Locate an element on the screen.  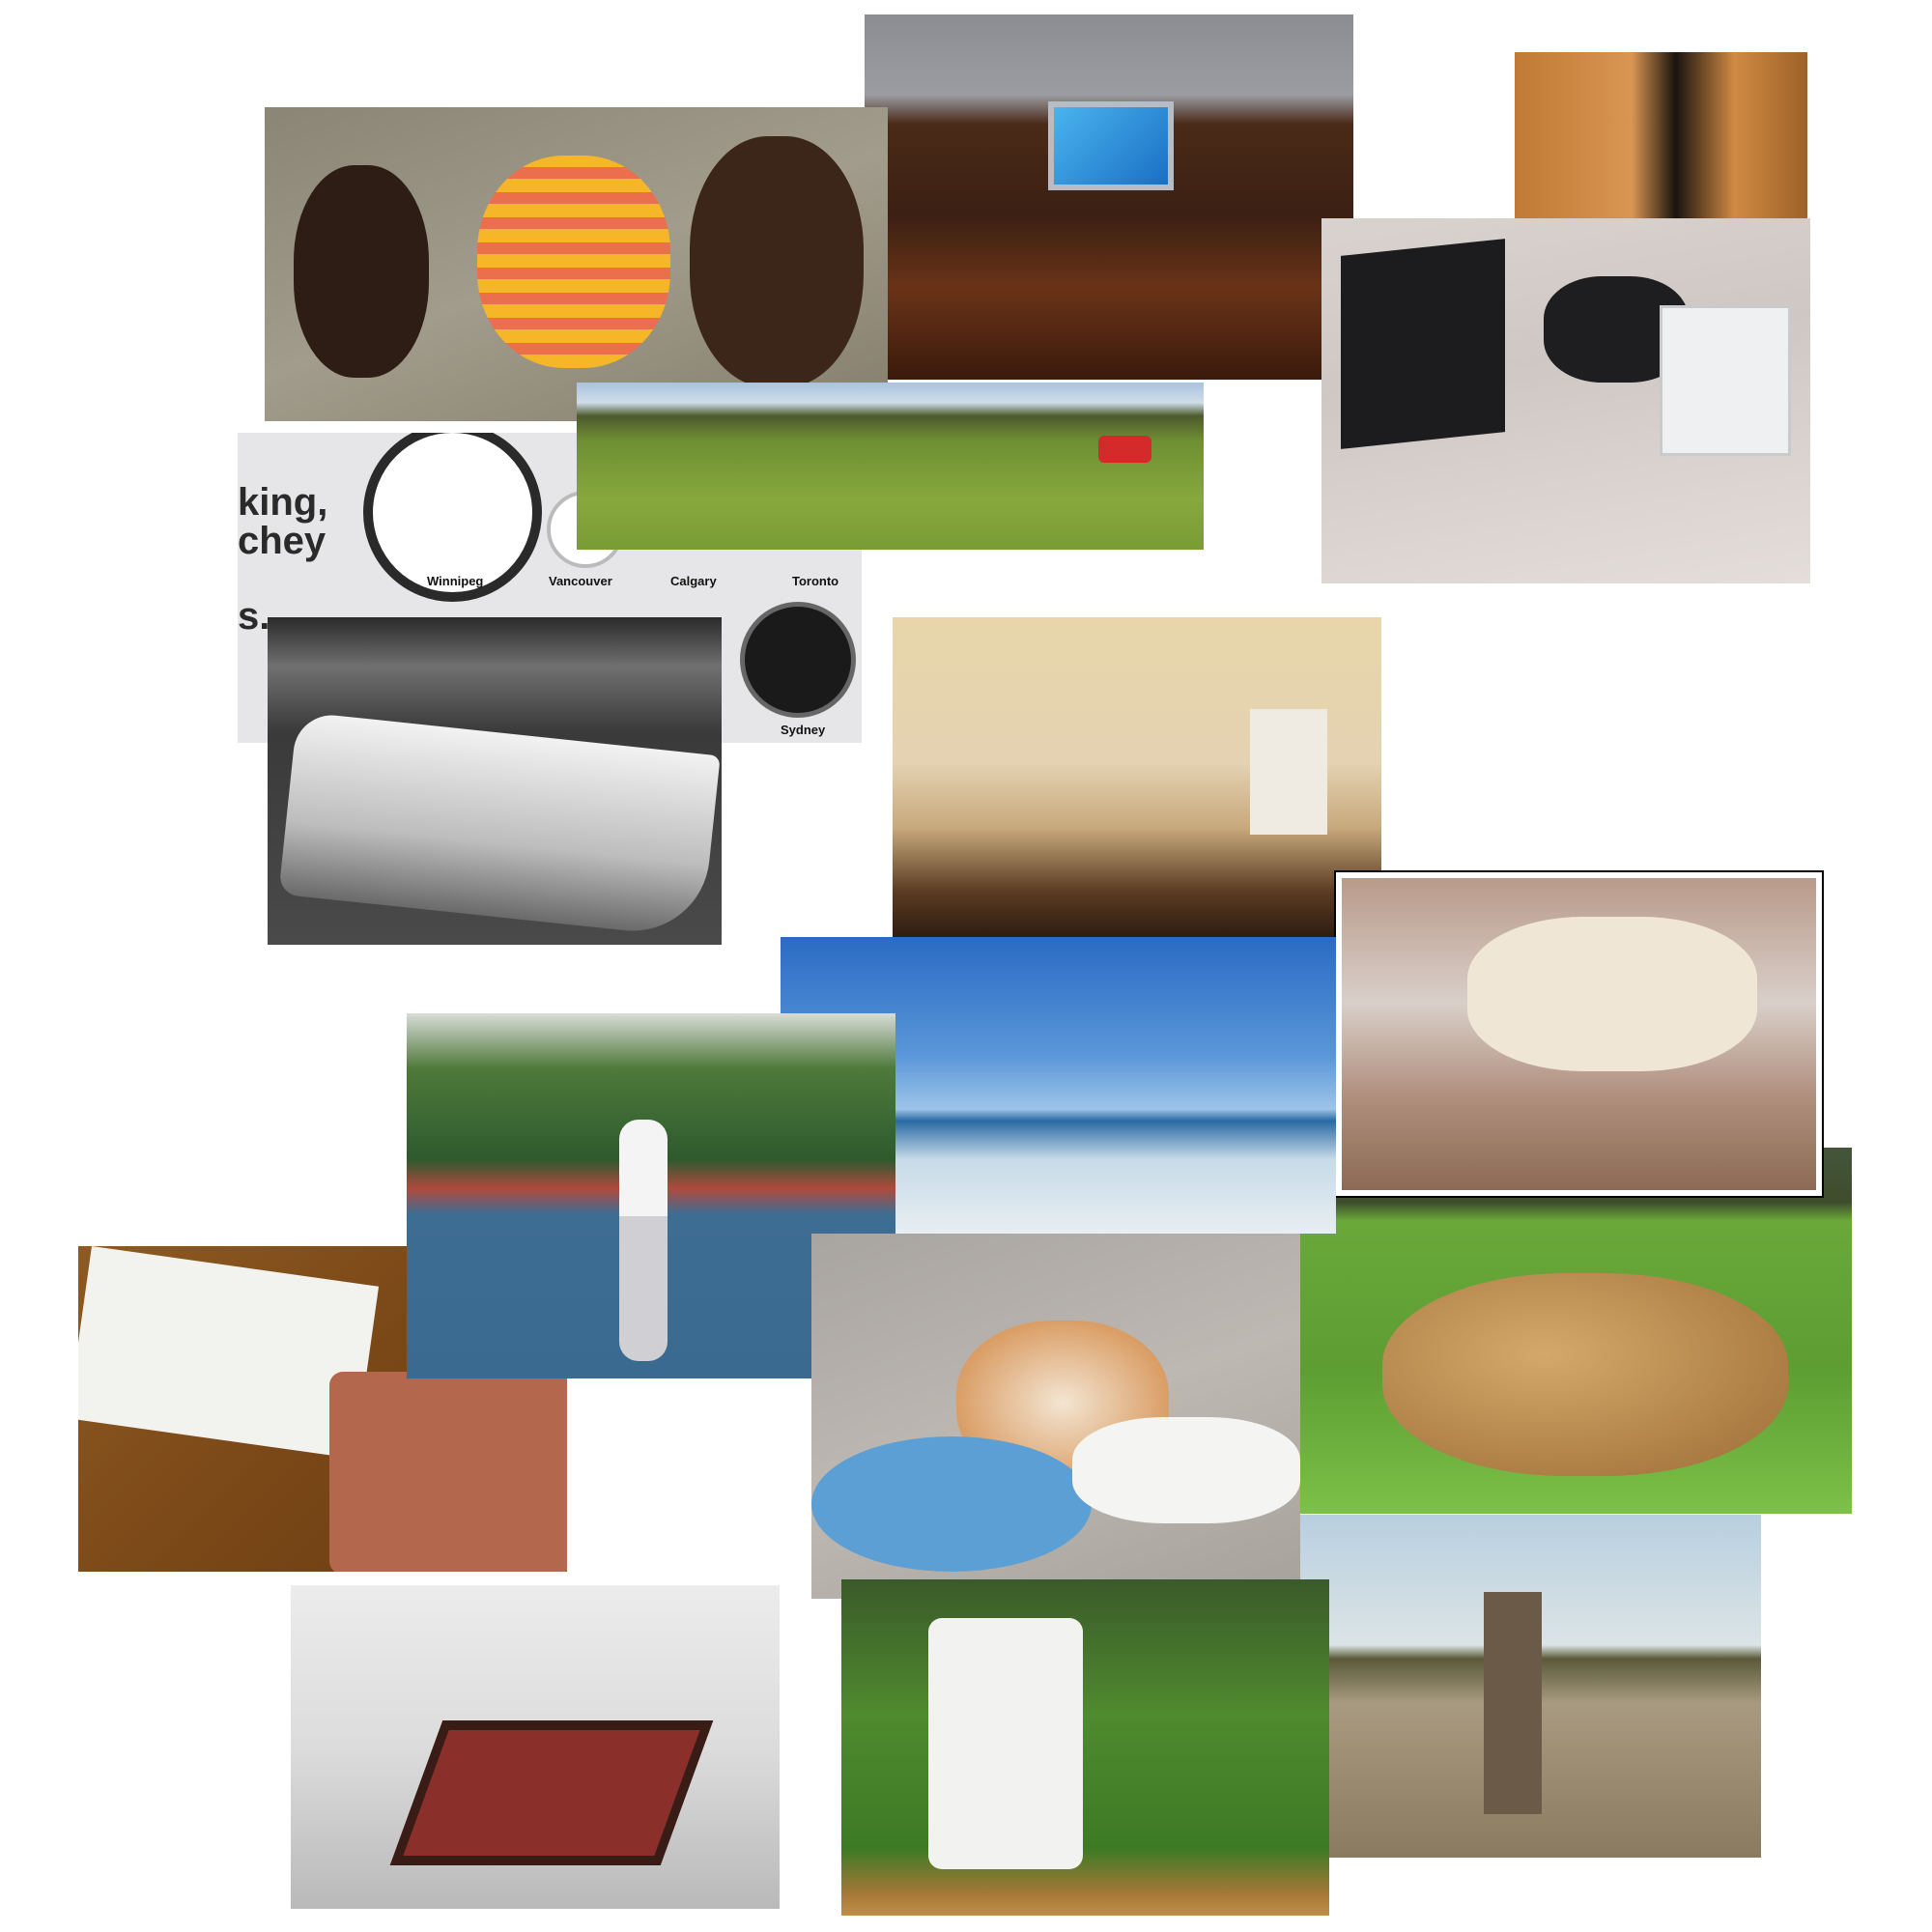
city-label: Toronto is located at coordinates (815, 581).